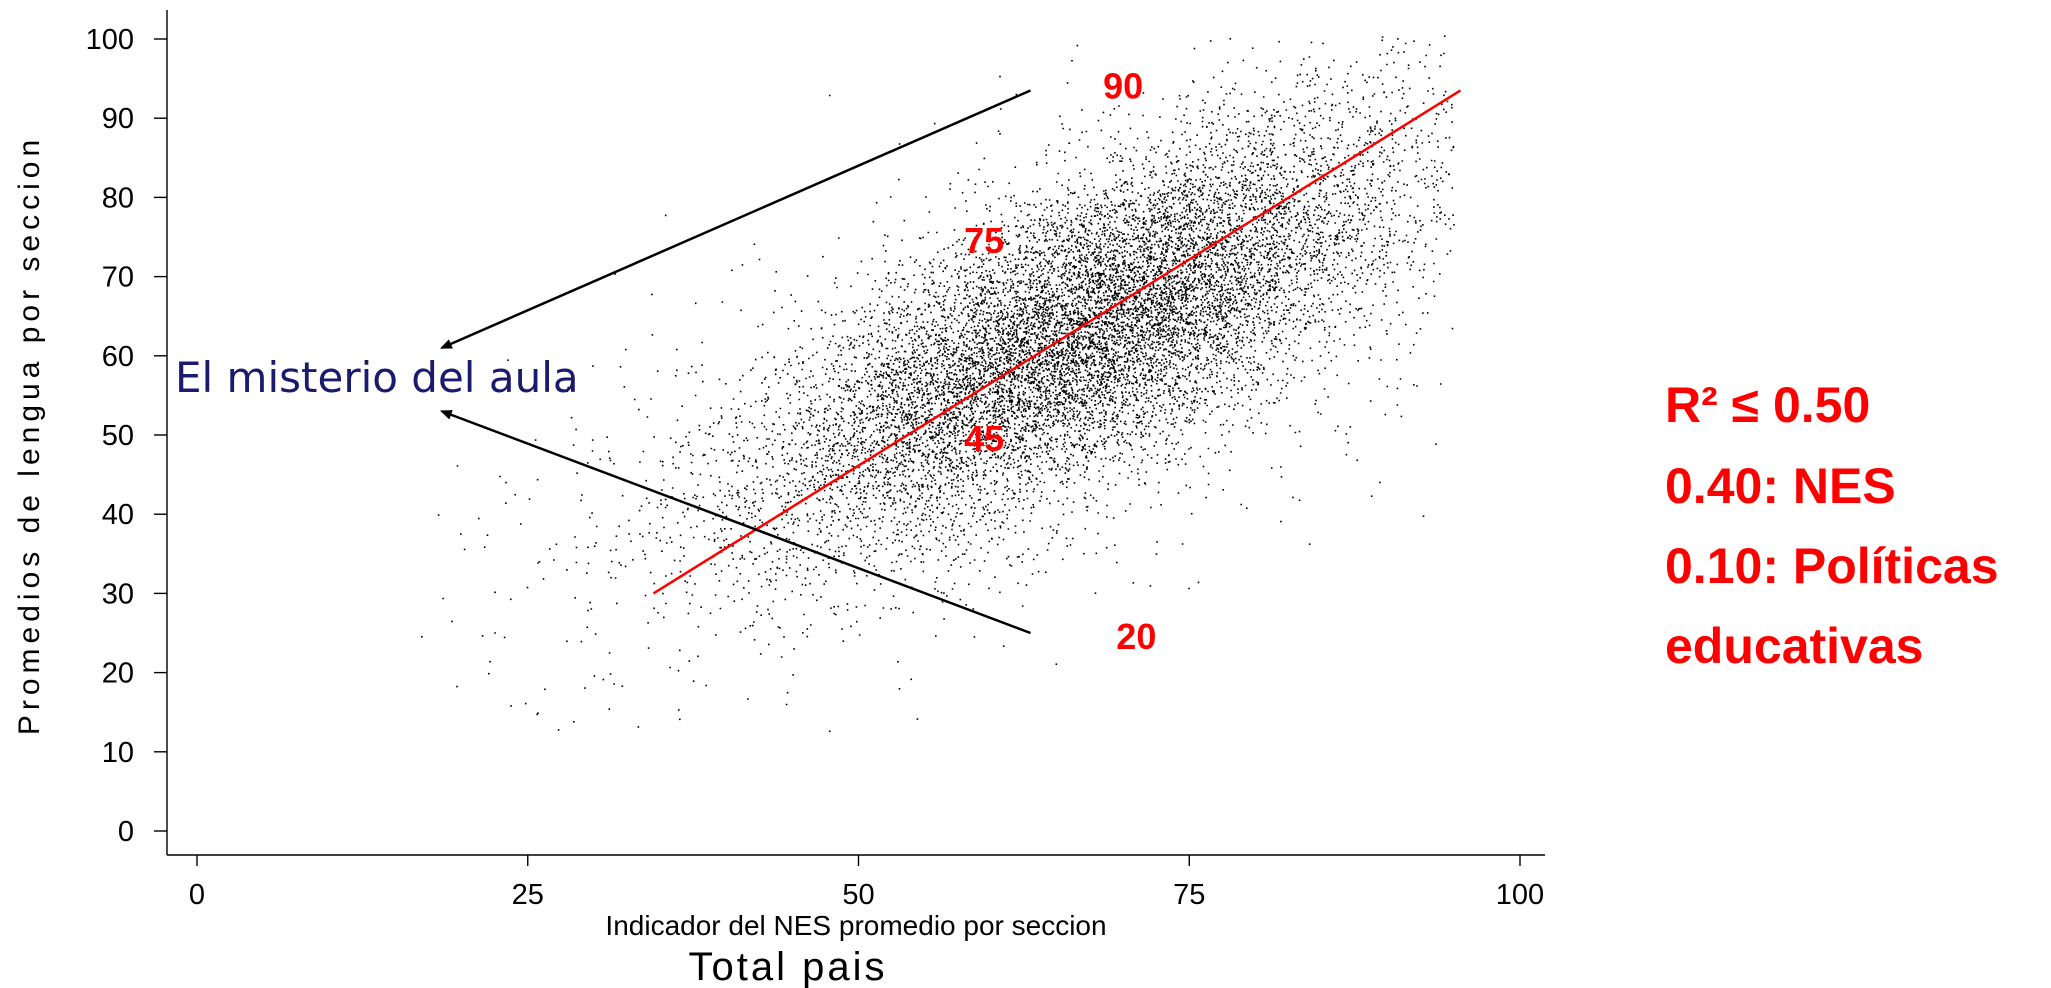 The width and height of the screenshot is (2051, 988). What do you see at coordinates (118, 198) in the screenshot?
I see `y-tick-label: 80` at bounding box center [118, 198].